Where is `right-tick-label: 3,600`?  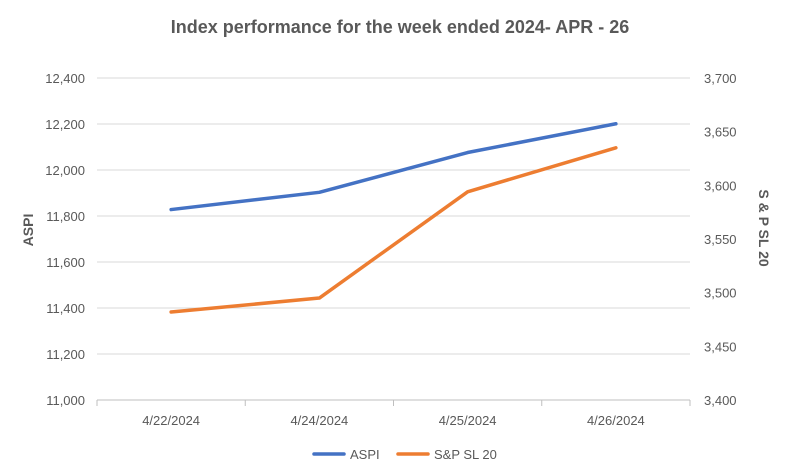
right-tick-label: 3,600 is located at coordinates (720, 185).